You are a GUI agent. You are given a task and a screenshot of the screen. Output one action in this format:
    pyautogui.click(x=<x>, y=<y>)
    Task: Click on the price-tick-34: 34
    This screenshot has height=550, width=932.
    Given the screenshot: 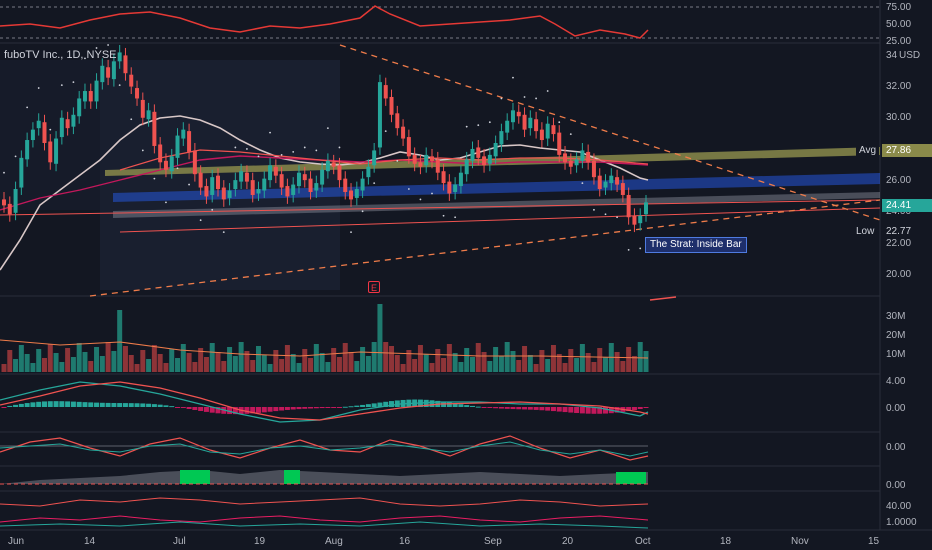 What is the action you would take?
    pyautogui.click(x=892, y=55)
    